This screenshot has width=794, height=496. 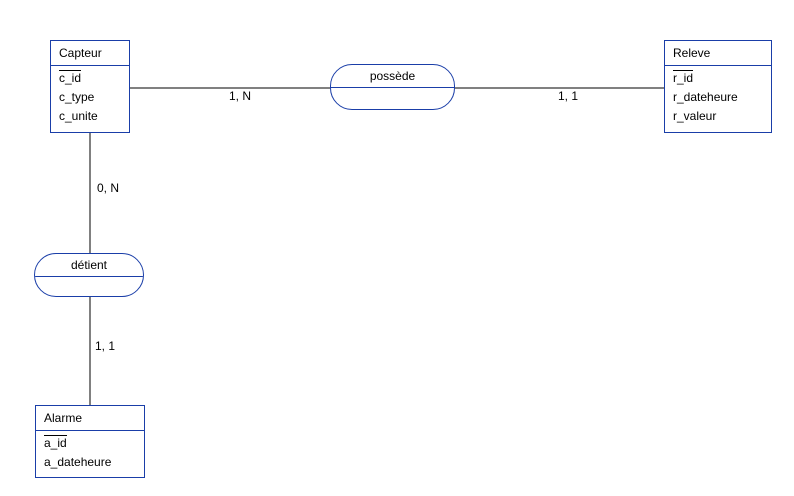 What do you see at coordinates (77, 97) in the screenshot?
I see `capteur-attribute: c_type` at bounding box center [77, 97].